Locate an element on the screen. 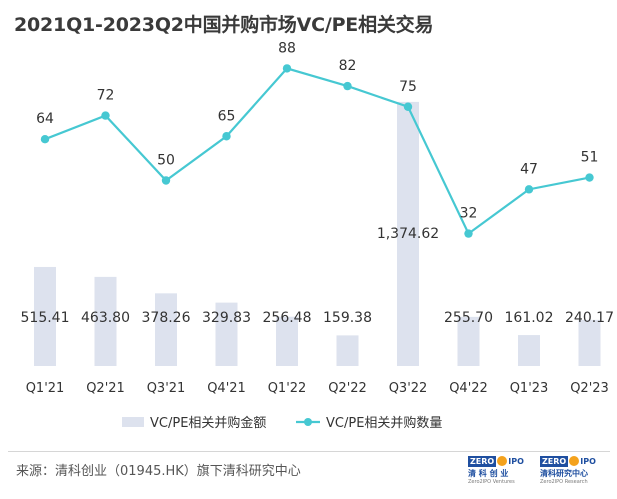  bar-data-label: 256.48 is located at coordinates (287, 318).